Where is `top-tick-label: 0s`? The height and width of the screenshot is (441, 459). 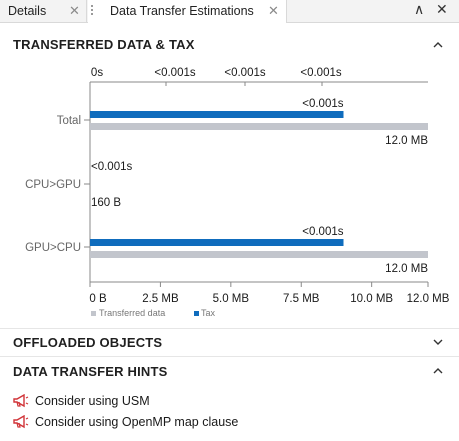 top-tick-label: 0s is located at coordinates (97, 73).